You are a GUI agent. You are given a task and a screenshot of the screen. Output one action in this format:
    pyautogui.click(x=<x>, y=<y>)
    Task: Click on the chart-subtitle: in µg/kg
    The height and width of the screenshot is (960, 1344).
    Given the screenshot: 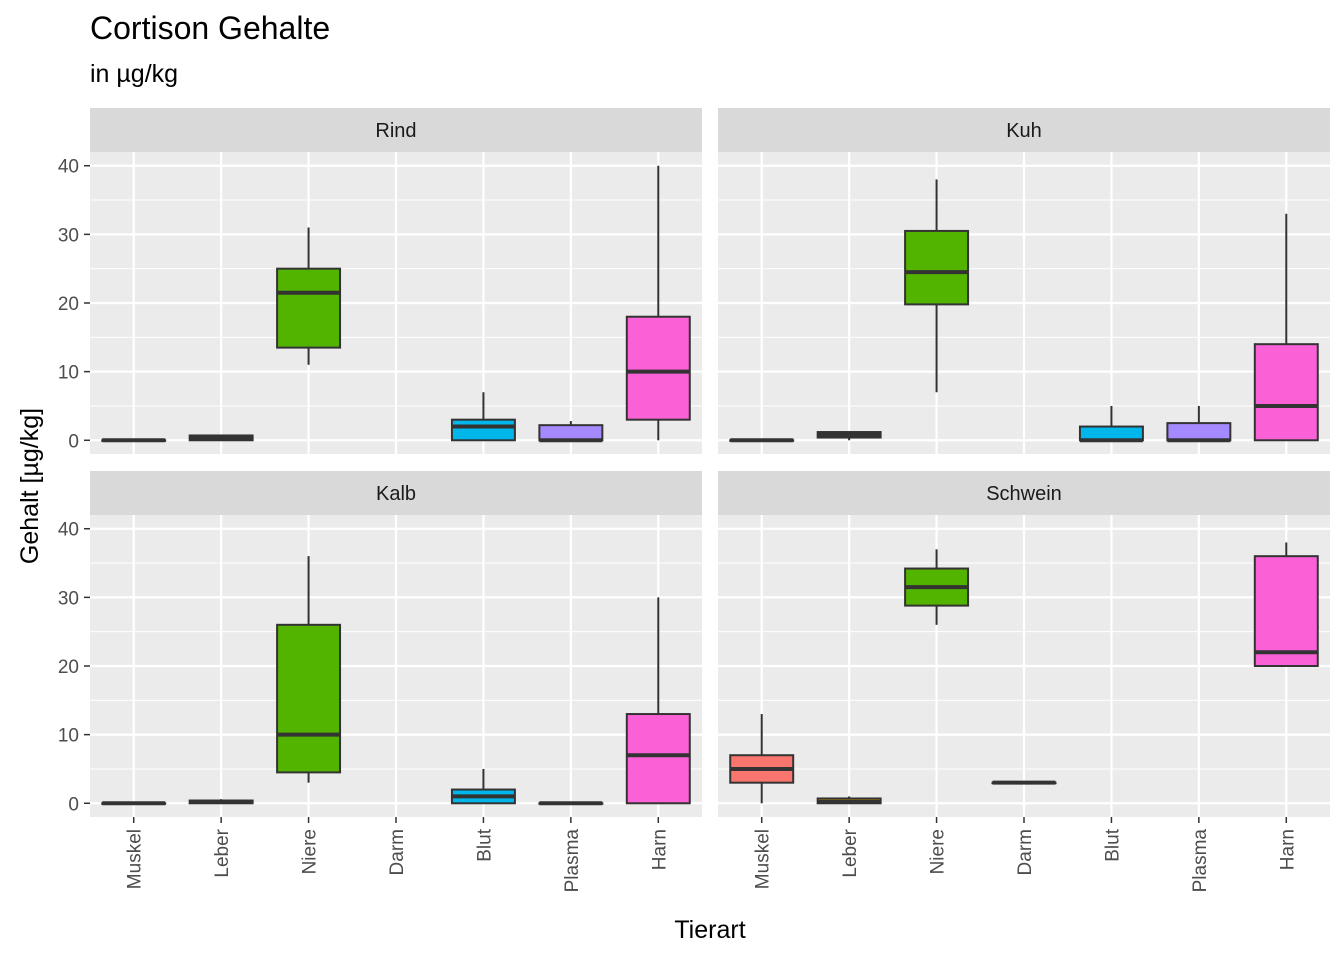 What is the action you would take?
    pyautogui.click(x=134, y=74)
    